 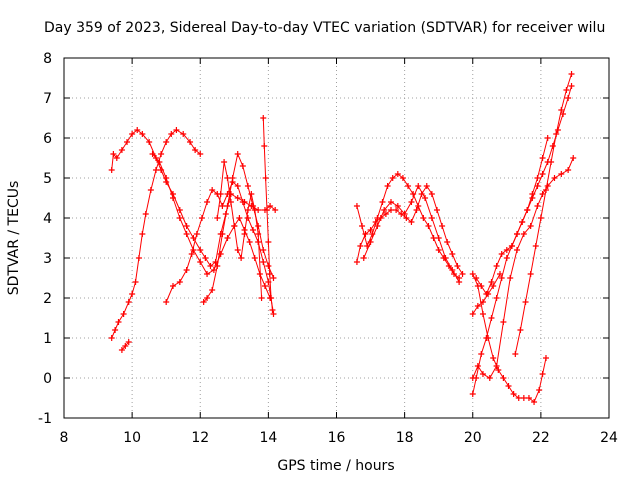 I want to click on y-tick-label: 7, so click(x=47, y=99).